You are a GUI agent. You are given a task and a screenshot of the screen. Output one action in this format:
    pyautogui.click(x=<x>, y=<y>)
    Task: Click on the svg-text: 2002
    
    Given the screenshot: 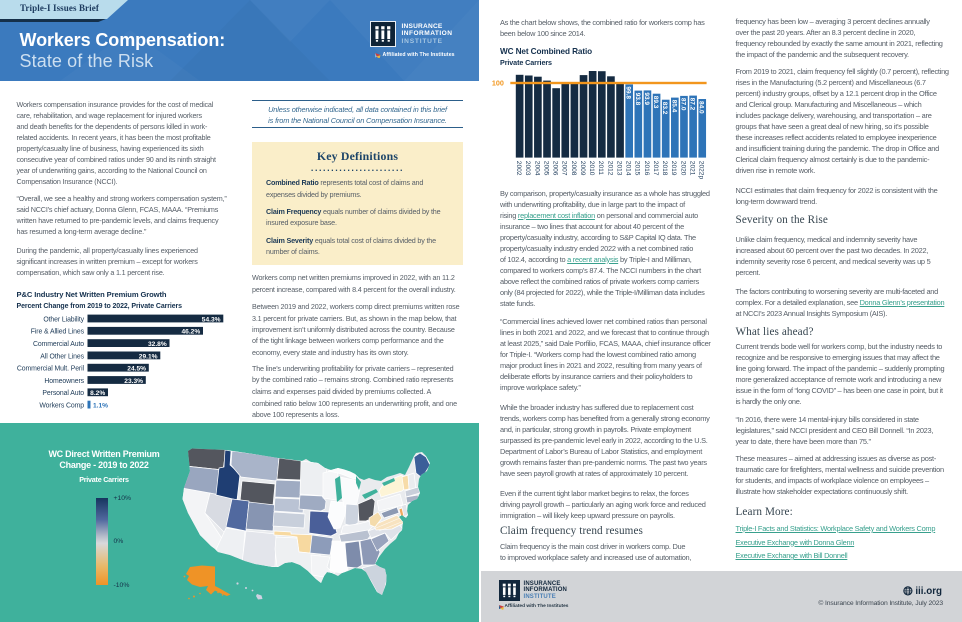 What is the action you would take?
    pyautogui.click(x=518, y=168)
    